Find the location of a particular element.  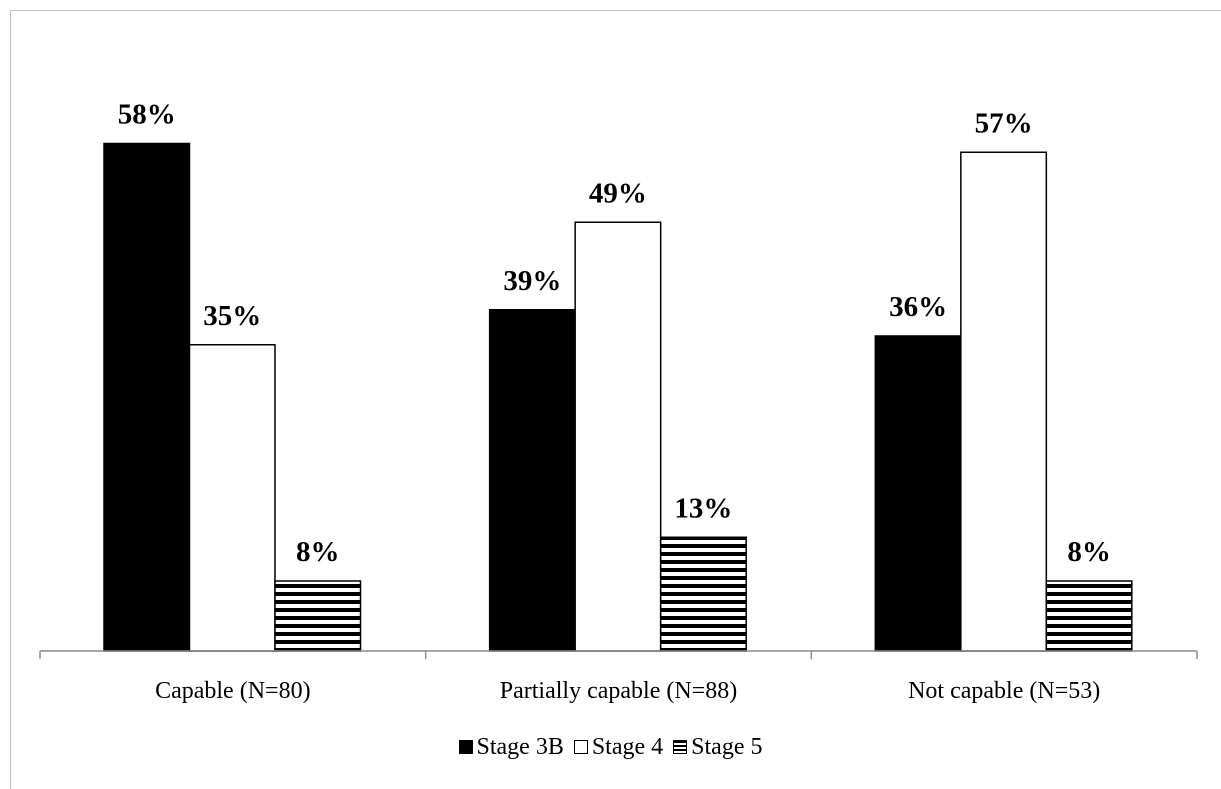

legend-swatch-solid is located at coordinates (465, 747).